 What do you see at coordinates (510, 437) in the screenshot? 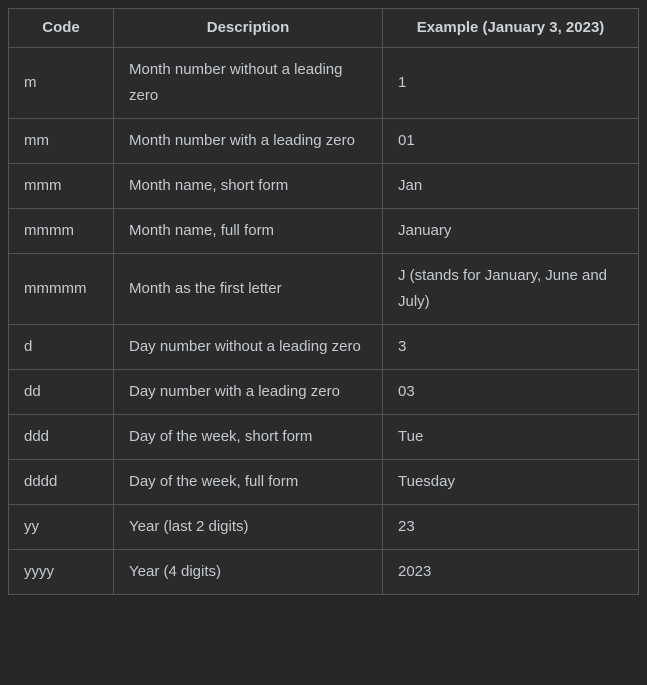
I see `example-cell: Tue` at bounding box center [510, 437].